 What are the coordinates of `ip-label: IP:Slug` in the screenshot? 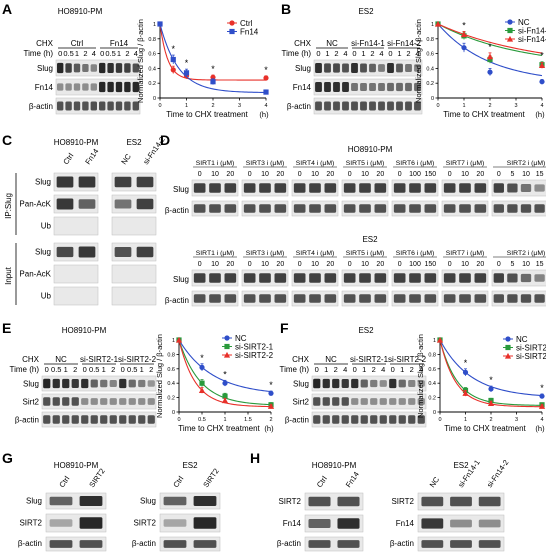 It's located at (8, 206).